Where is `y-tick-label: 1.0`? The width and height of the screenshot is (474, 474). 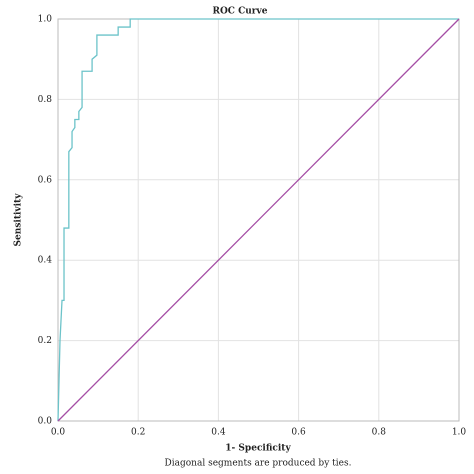
y-tick-label: 1.0 is located at coordinates (45, 20).